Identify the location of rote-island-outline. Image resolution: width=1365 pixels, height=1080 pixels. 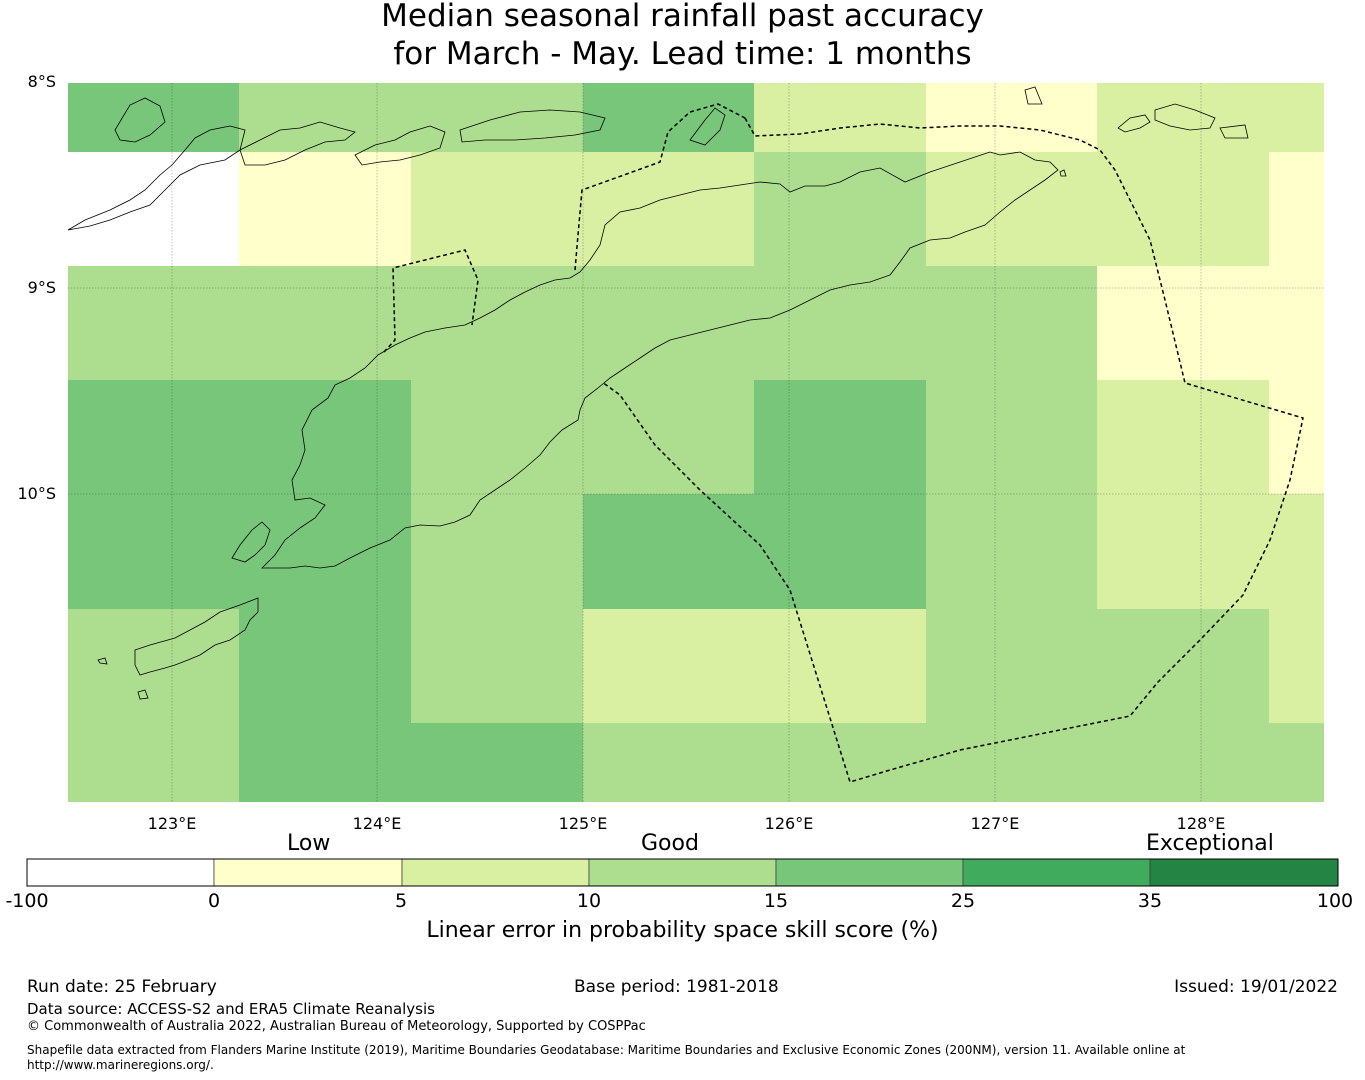
(196, 636).